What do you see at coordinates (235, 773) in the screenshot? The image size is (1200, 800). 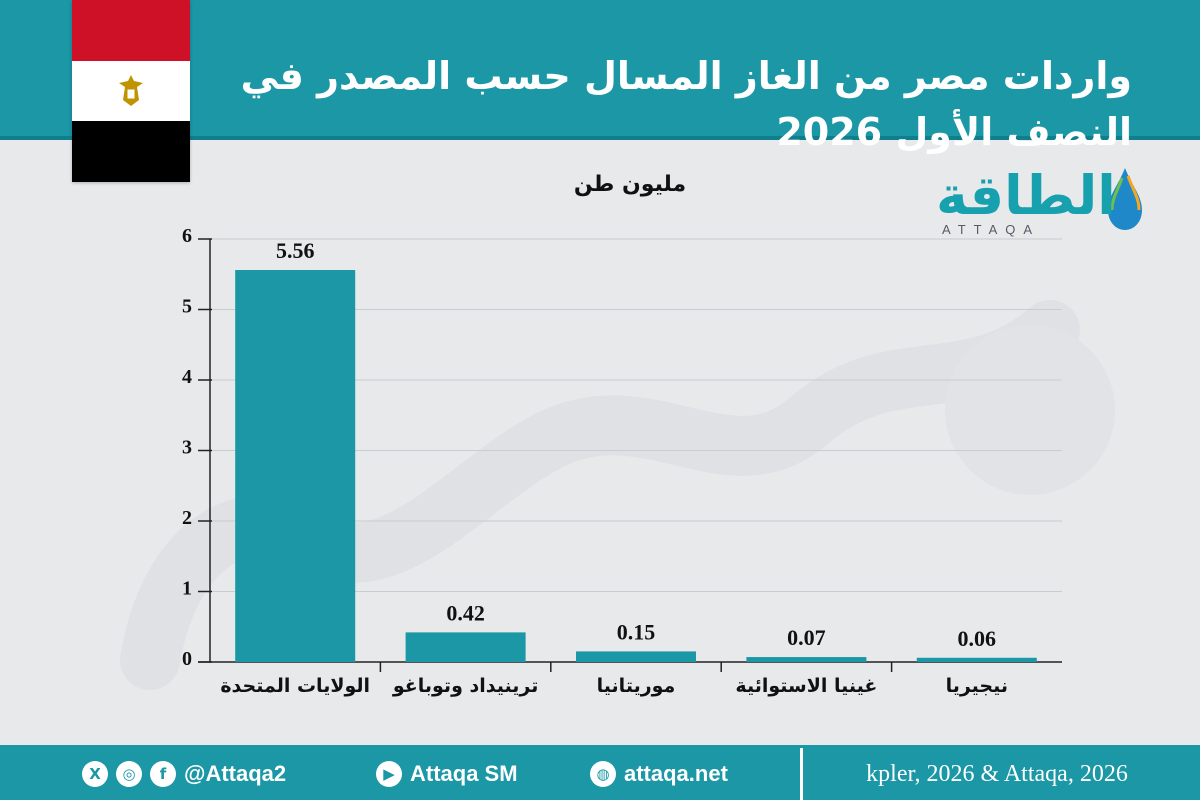 I see `social-handle: @Attaqa2` at bounding box center [235, 773].